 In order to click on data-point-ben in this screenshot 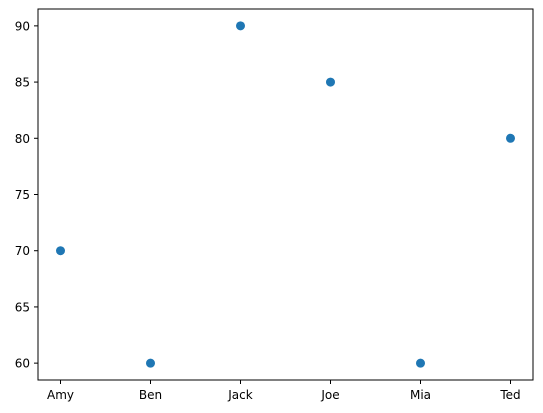, I will do `click(150, 363)`.